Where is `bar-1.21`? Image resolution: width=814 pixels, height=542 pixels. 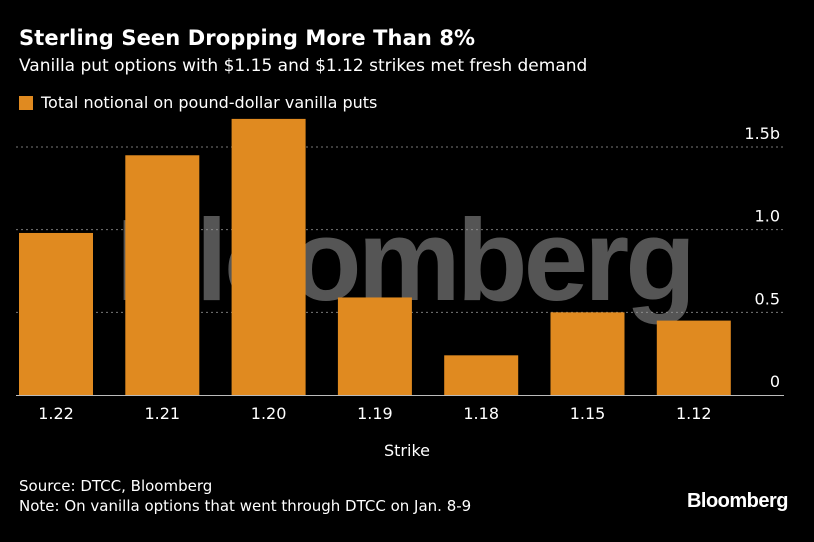 bar-1.21 is located at coordinates (162, 275).